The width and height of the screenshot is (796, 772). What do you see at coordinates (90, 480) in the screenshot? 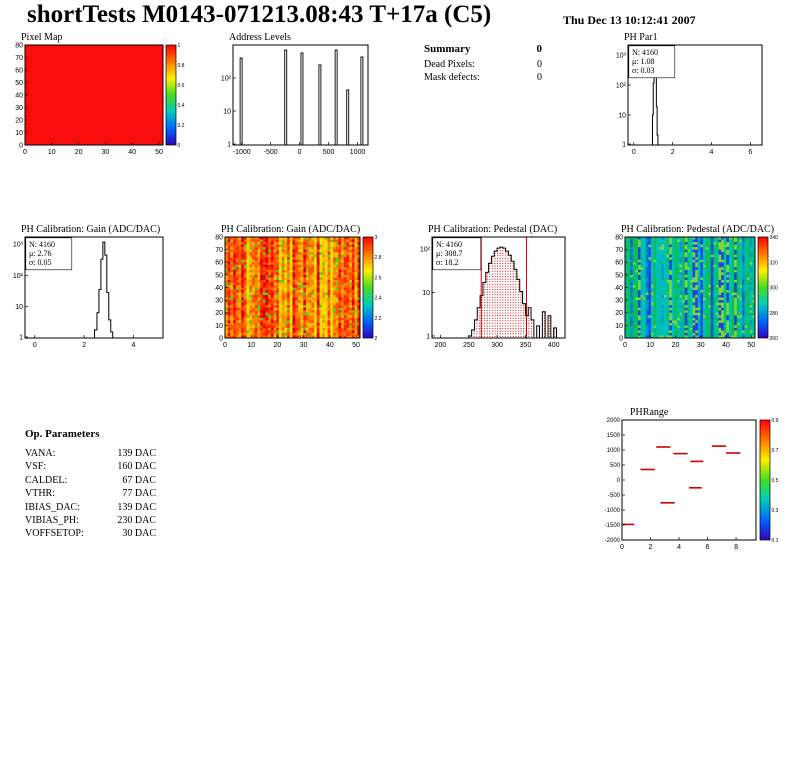
I see `op-parameter-row: CALDEL: 67 DAC` at bounding box center [90, 480].